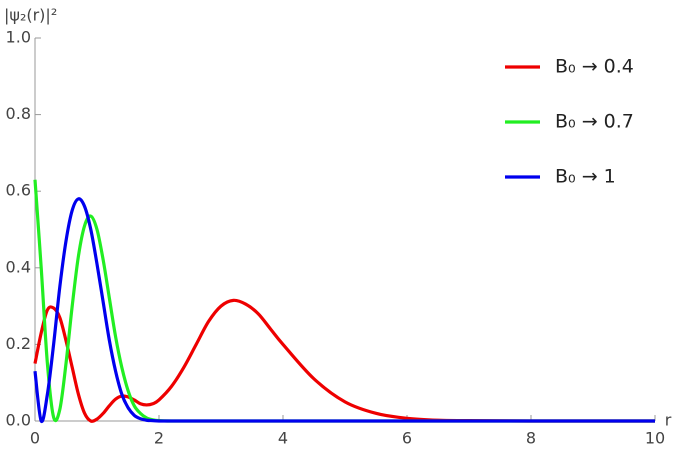  I want to click on legend-label: B₀ → 0.4, so click(594, 67).